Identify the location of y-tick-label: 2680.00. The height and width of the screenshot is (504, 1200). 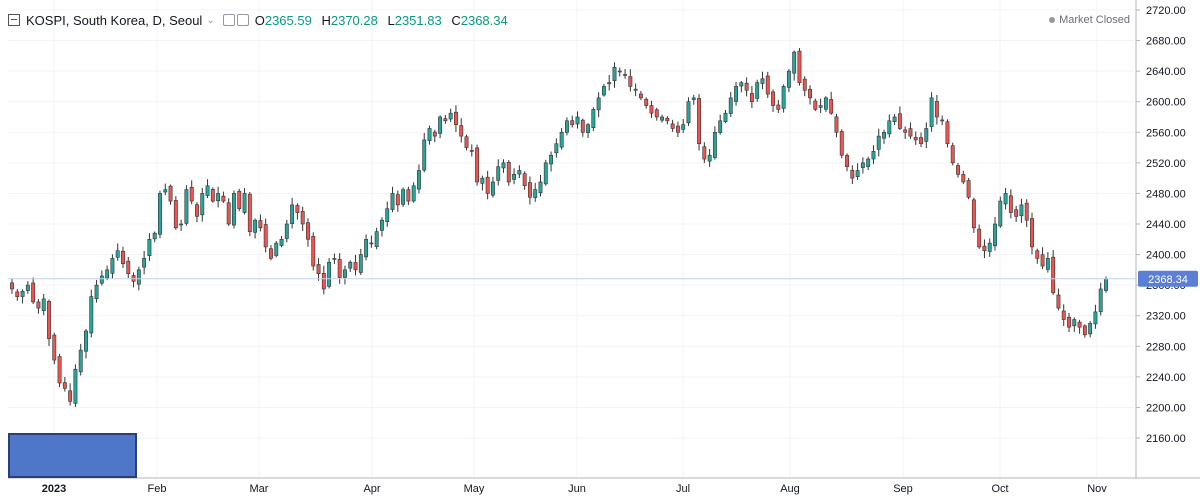
(1166, 42).